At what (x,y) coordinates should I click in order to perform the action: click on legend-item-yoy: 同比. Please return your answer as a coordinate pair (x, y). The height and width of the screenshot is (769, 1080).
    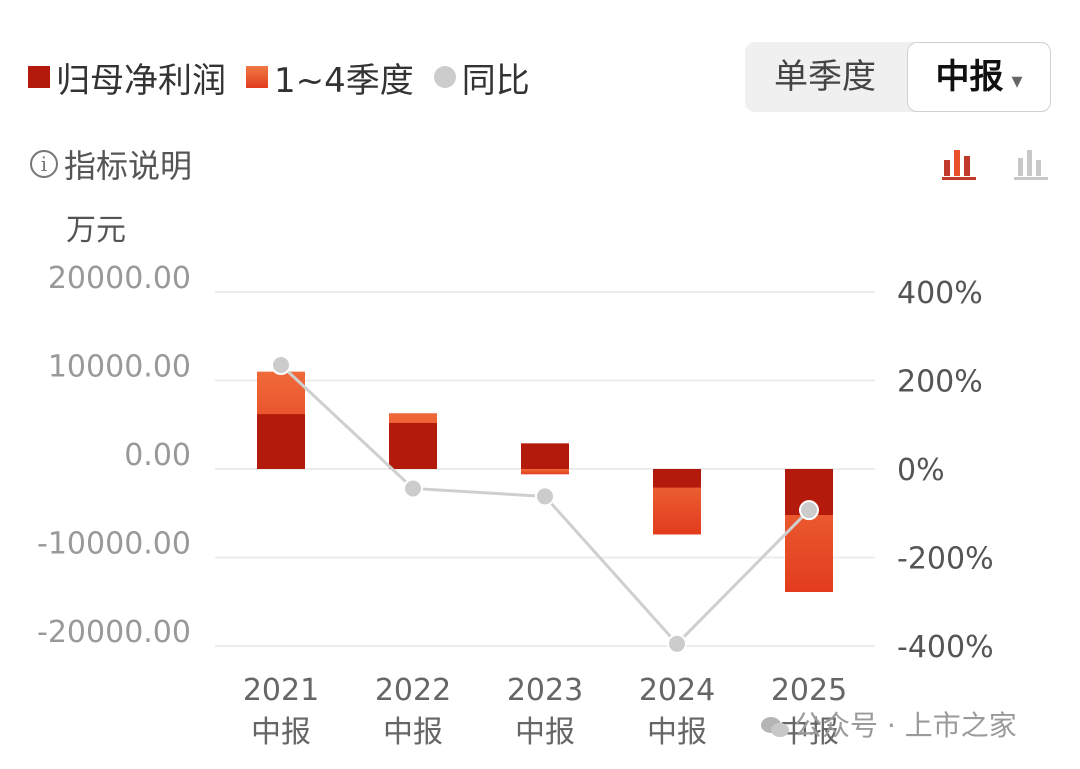
    Looking at the image, I should click on (481, 77).